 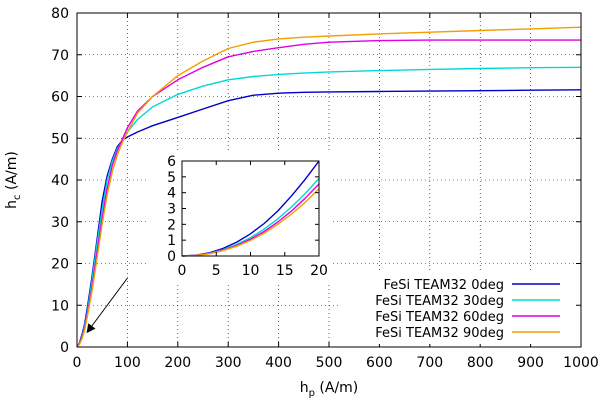 I want to click on inset-x-tick-label: 5, so click(x=216, y=271).